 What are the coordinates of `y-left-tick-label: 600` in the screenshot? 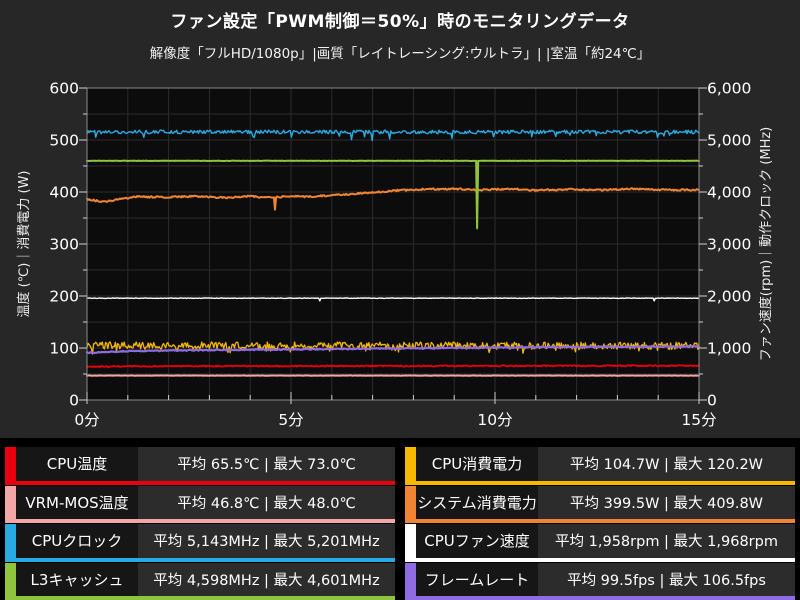 It's located at (64, 89).